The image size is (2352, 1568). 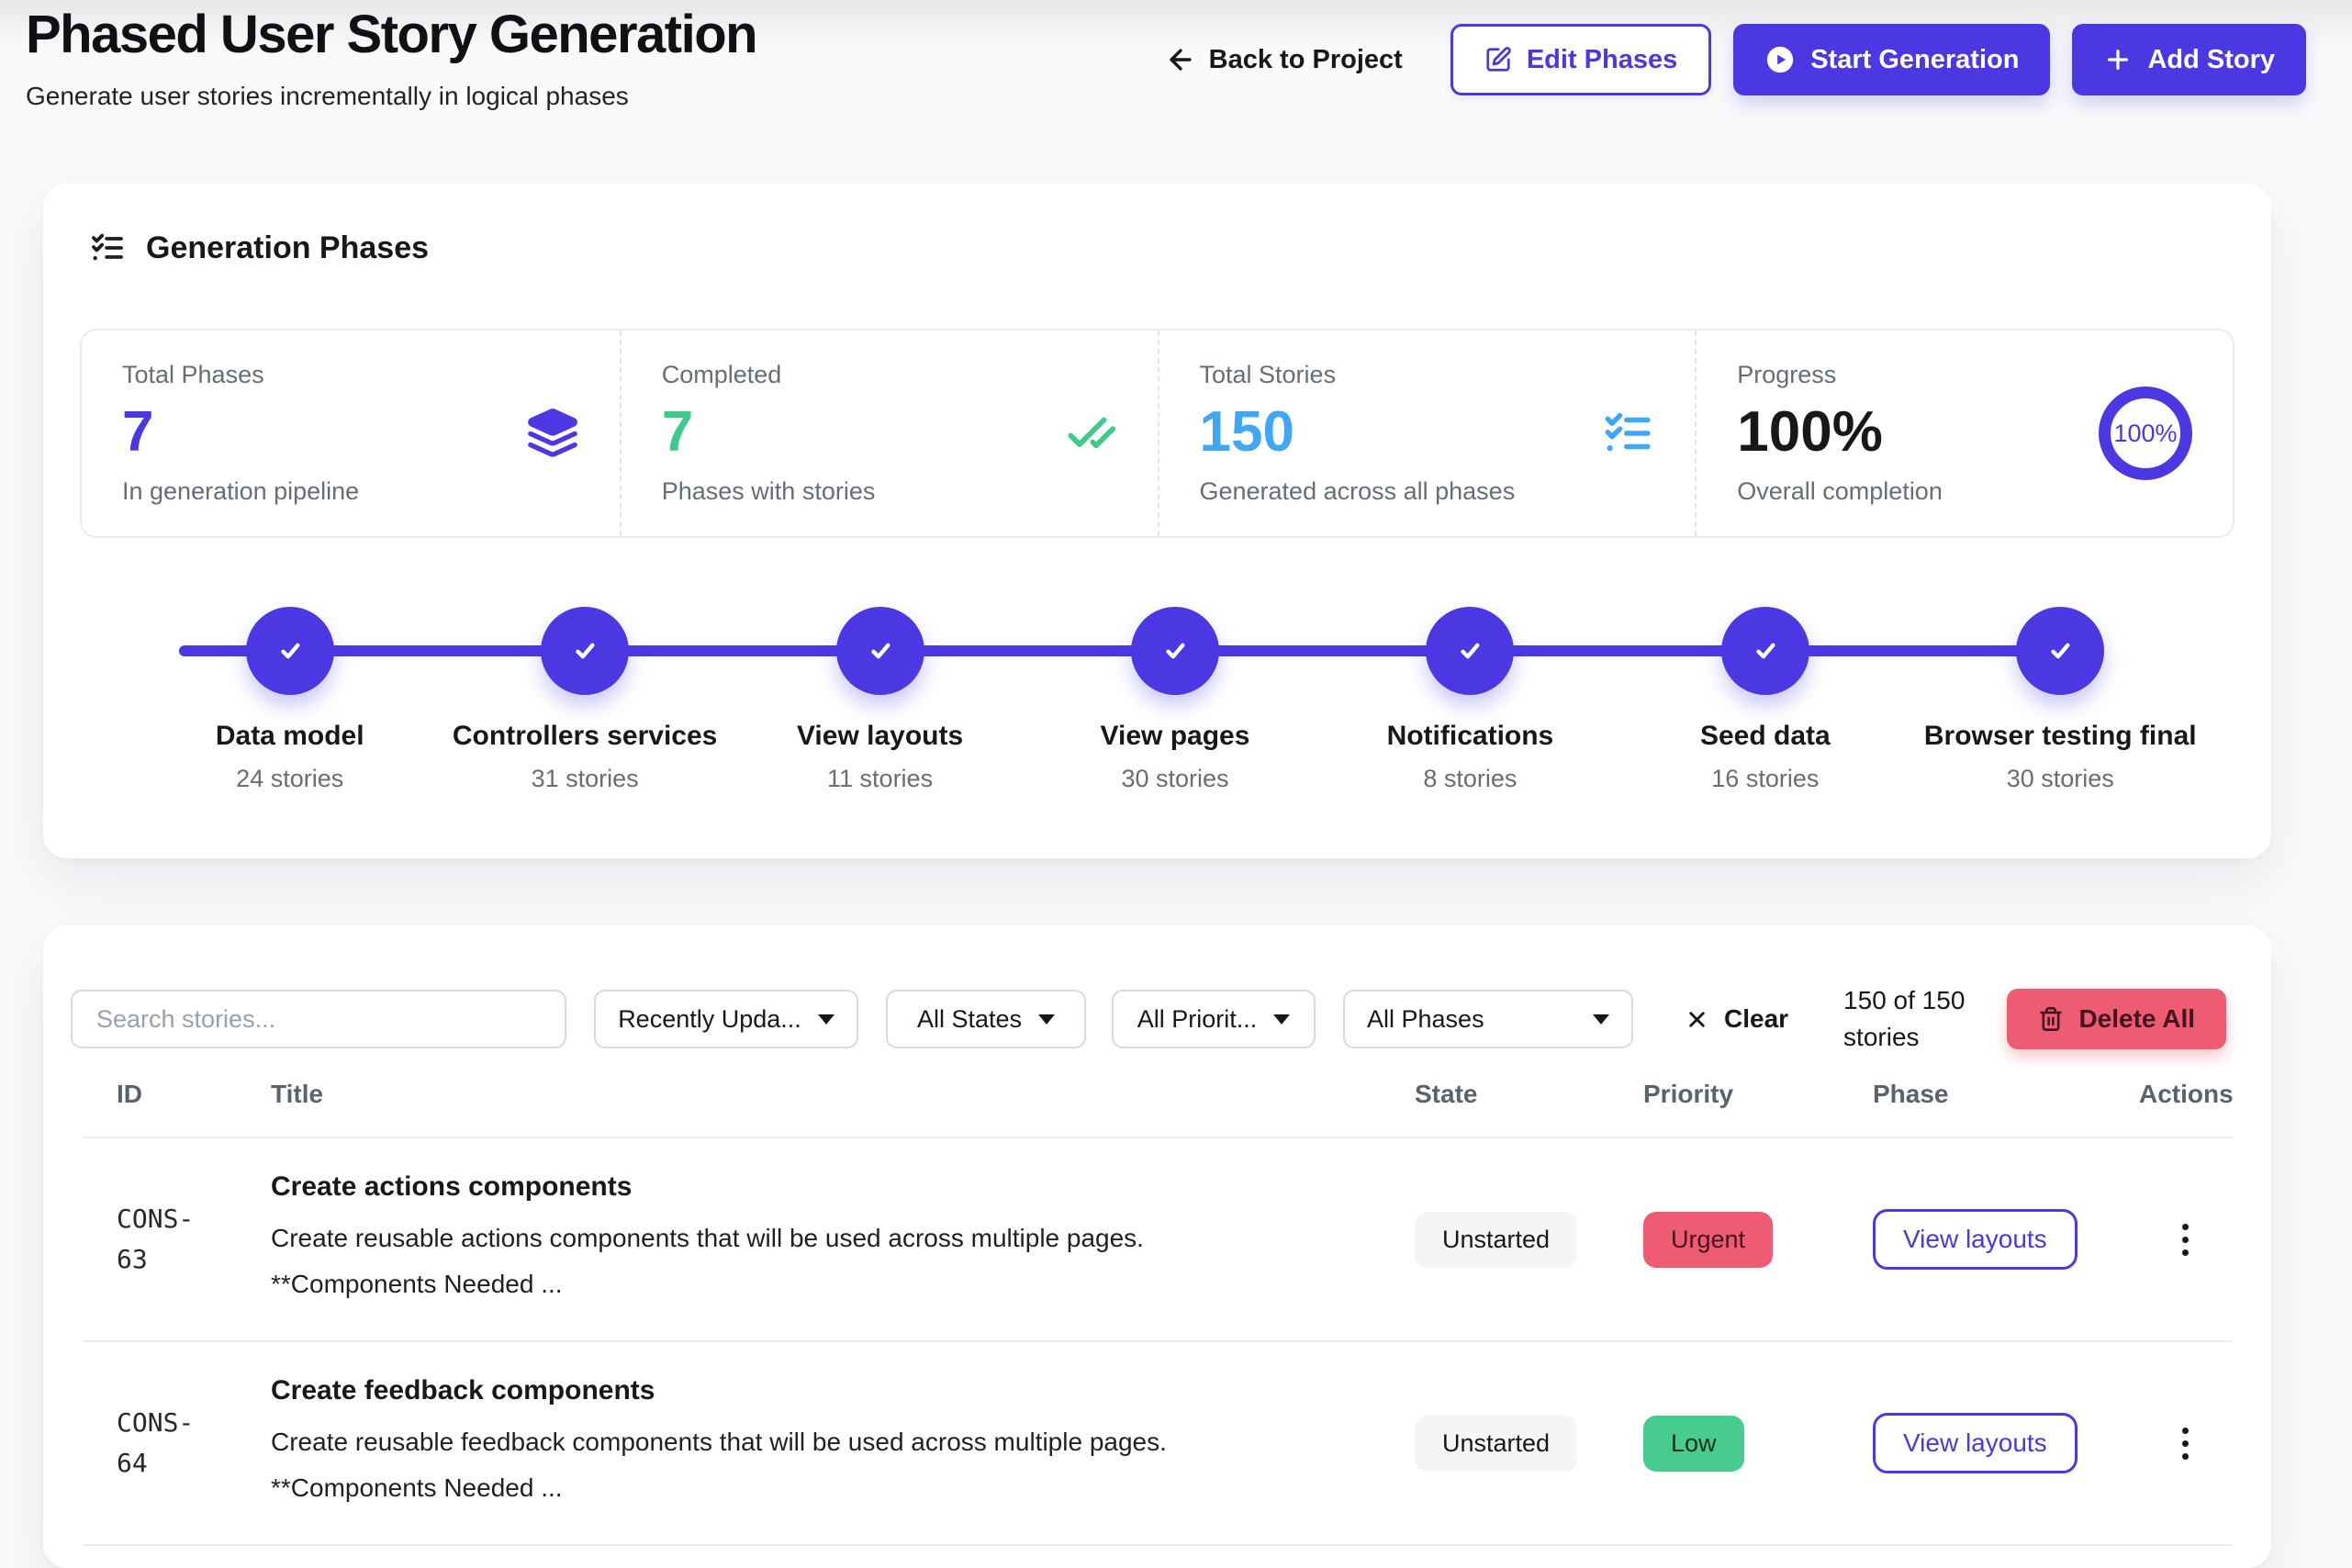 I want to click on phase-name: Data model, so click(x=289, y=736).